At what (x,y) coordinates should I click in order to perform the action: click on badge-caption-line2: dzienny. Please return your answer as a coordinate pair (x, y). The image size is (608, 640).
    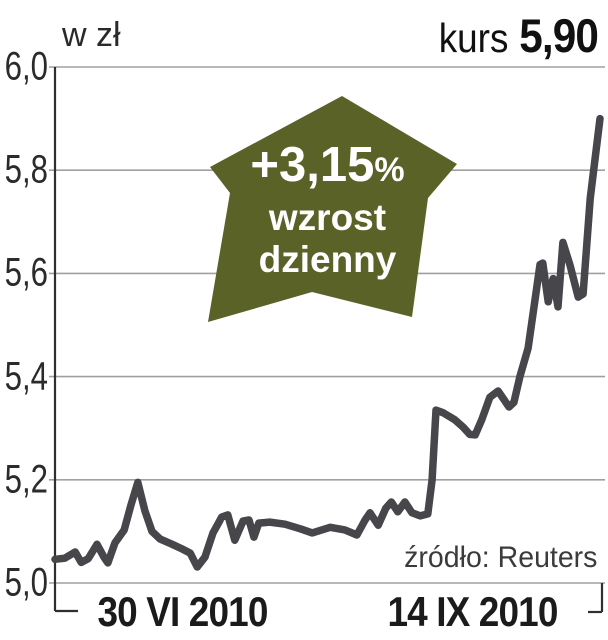
    Looking at the image, I should click on (327, 259).